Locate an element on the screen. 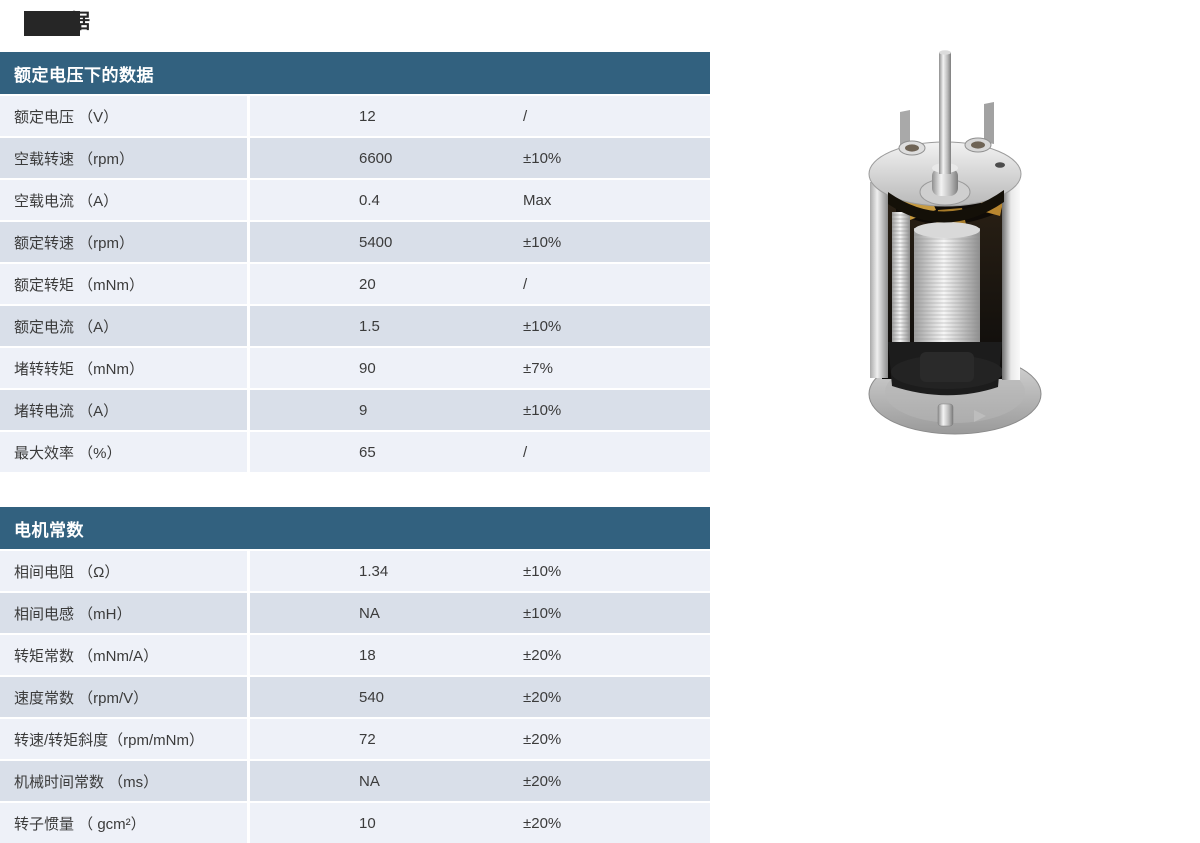  row-tolerance: ±7% is located at coordinates (538, 368).